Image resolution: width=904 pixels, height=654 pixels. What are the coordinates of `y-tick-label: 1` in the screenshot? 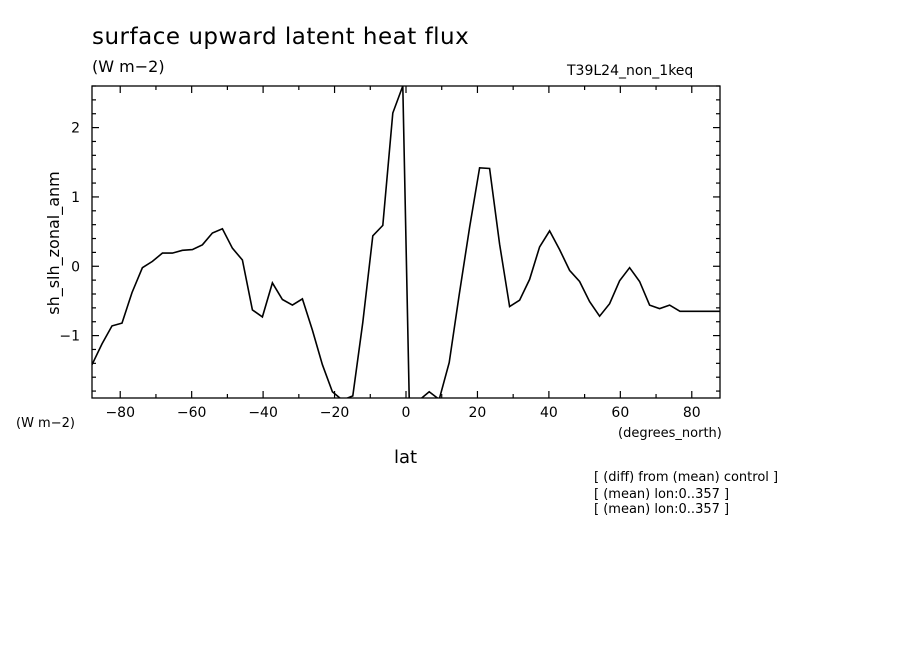 It's located at (75, 198).